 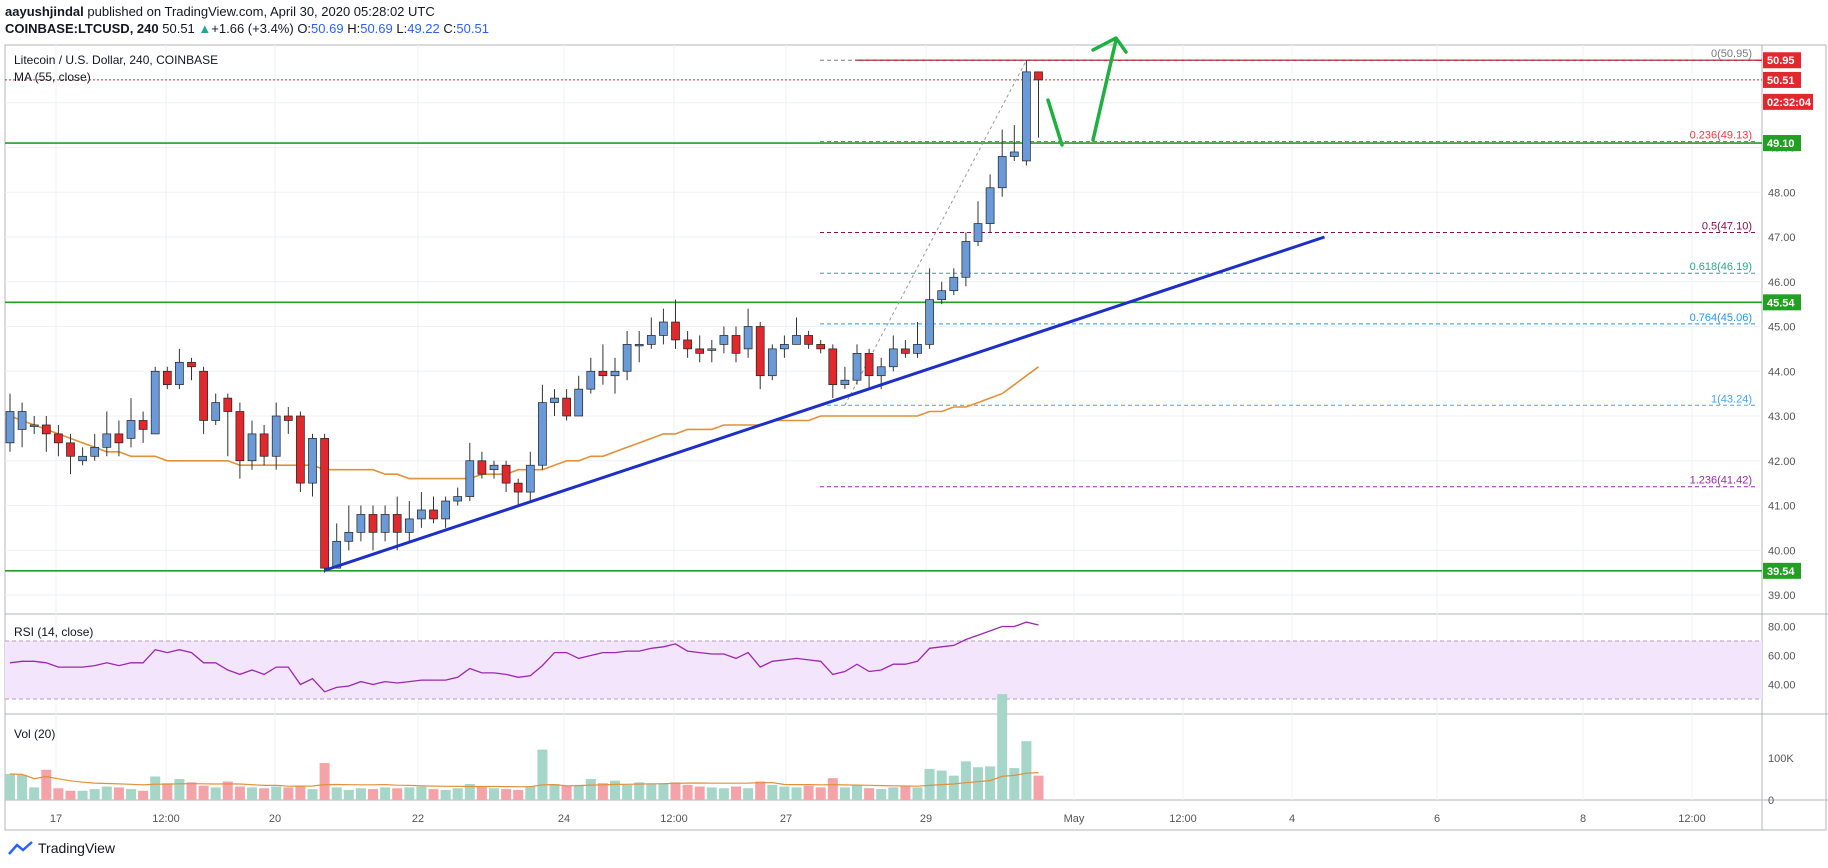 What do you see at coordinates (1782, 417) in the screenshot?
I see `y-tick-label: 43.00` at bounding box center [1782, 417].